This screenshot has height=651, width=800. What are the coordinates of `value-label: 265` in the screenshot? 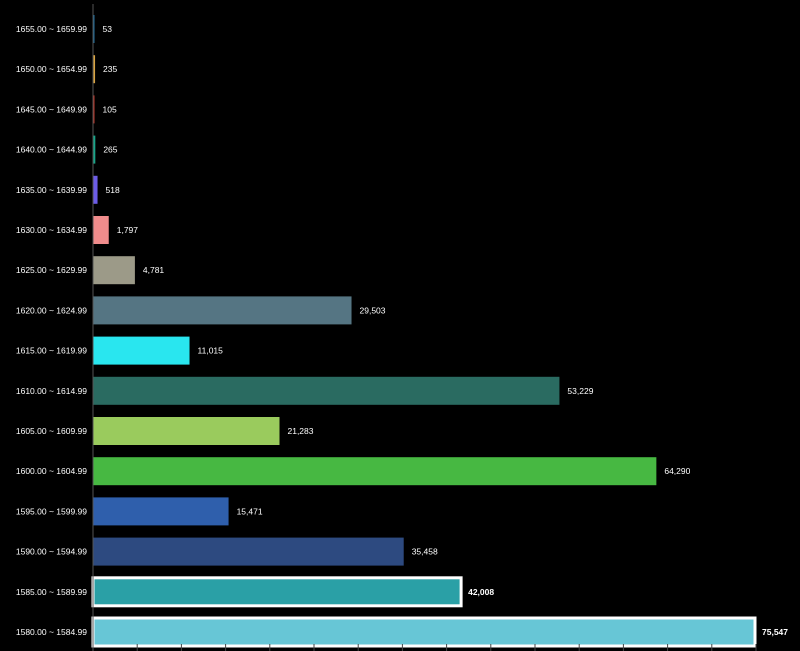 It's located at (110, 150).